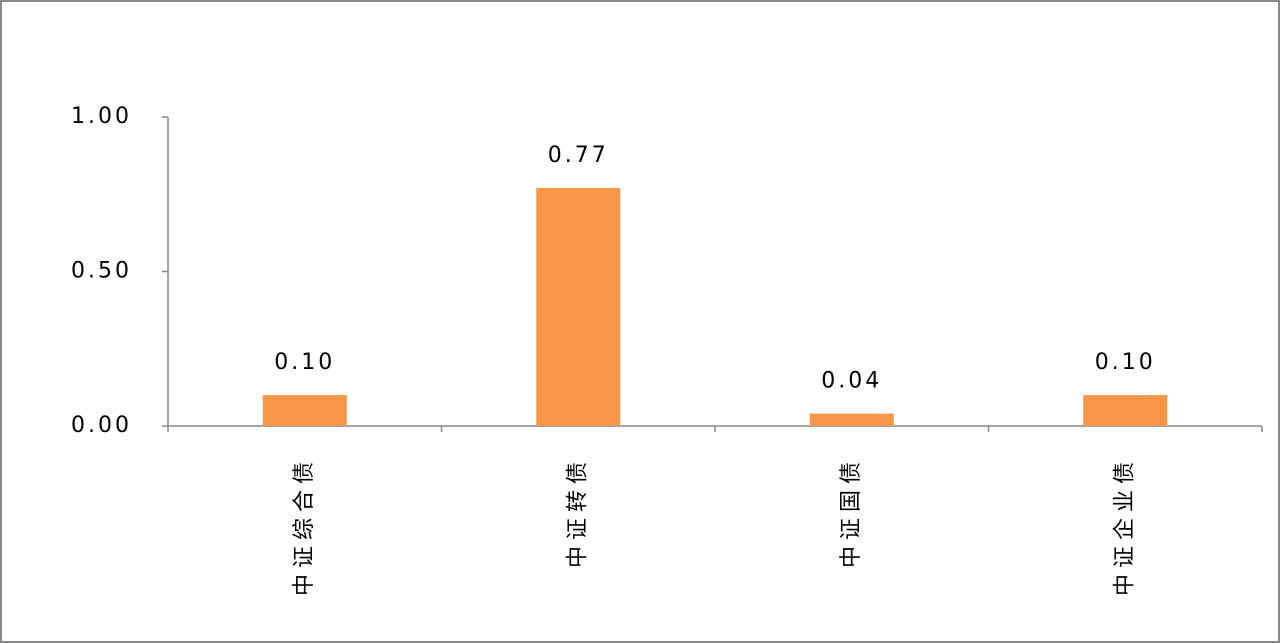 This screenshot has width=1280, height=643. I want to click on y-tick-label: 1.00, so click(101, 116).